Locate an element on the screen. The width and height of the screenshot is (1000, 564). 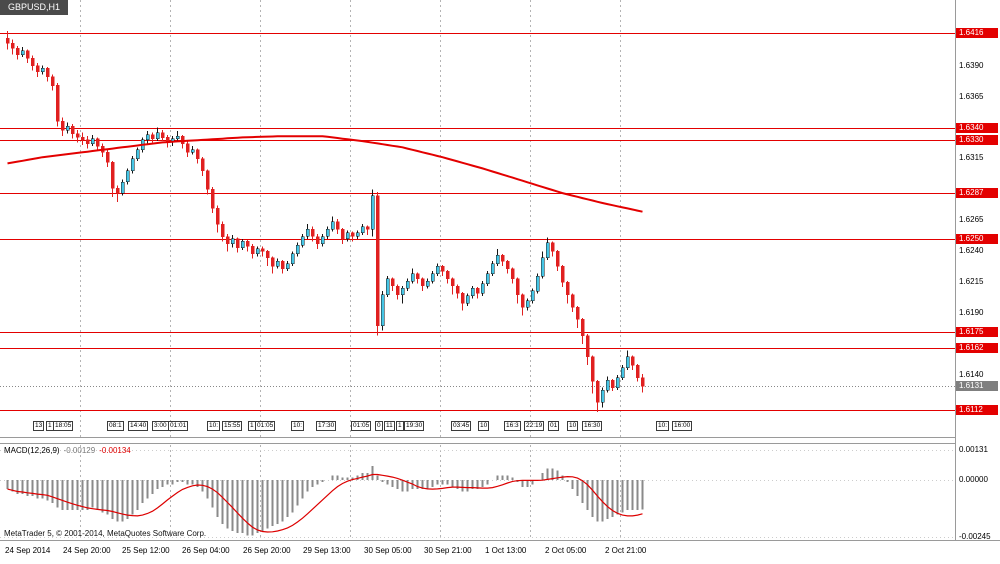
price-tick-label: 1.6390 is located at coordinates (971, 65).